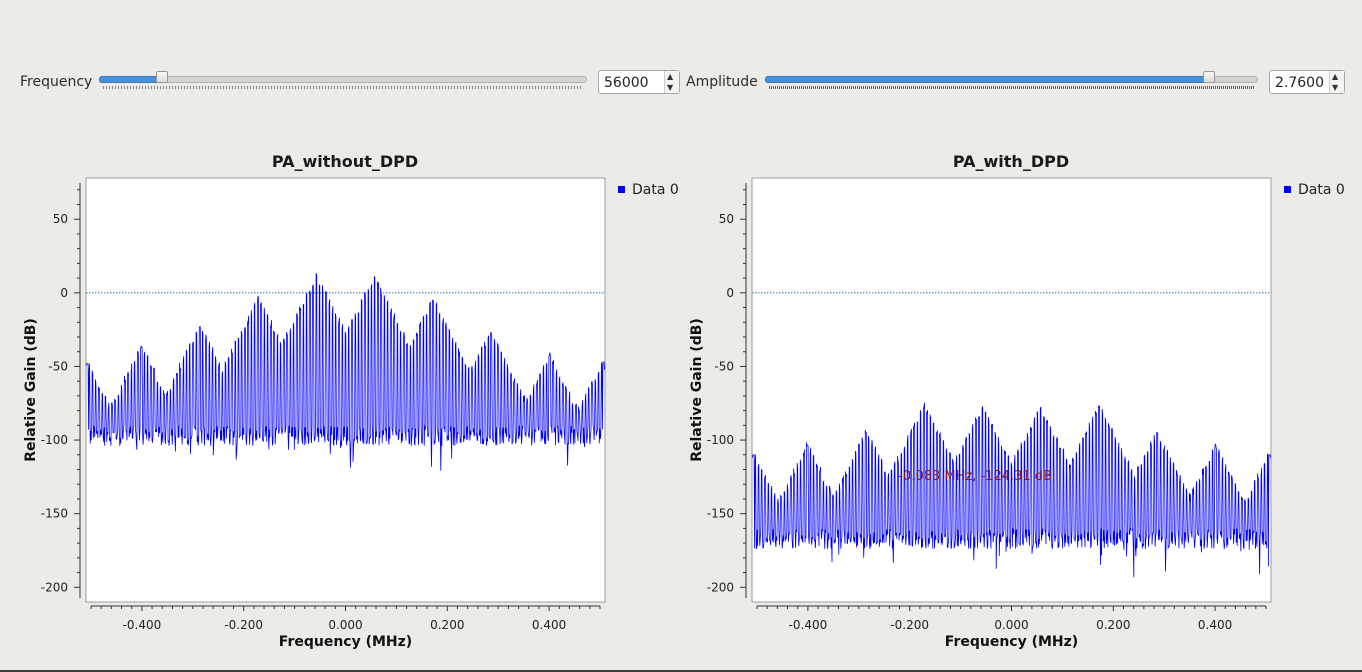  What do you see at coordinates (681, 671) in the screenshot?
I see `bottom-border` at bounding box center [681, 671].